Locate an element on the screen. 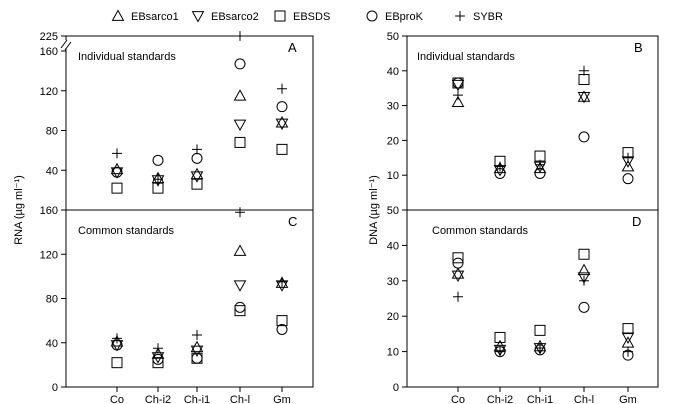 This screenshot has height=404, width=674. y-tick-label: 160 is located at coordinates (49, 211).